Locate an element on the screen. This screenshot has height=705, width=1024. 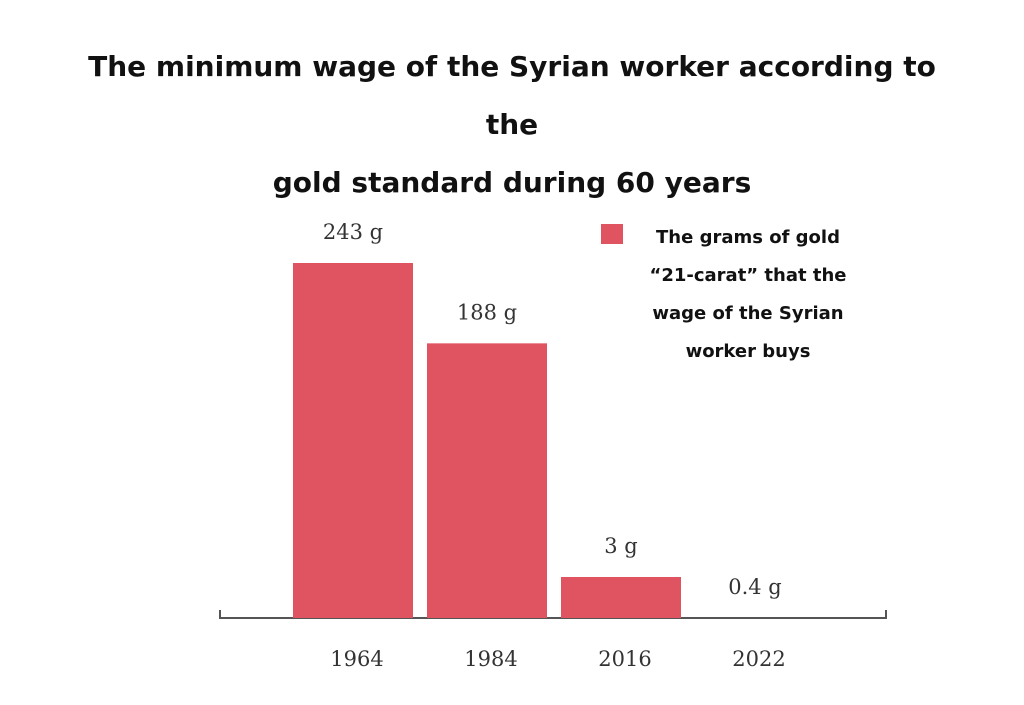
value-label-2022: 0.4 g is located at coordinates (755, 587).